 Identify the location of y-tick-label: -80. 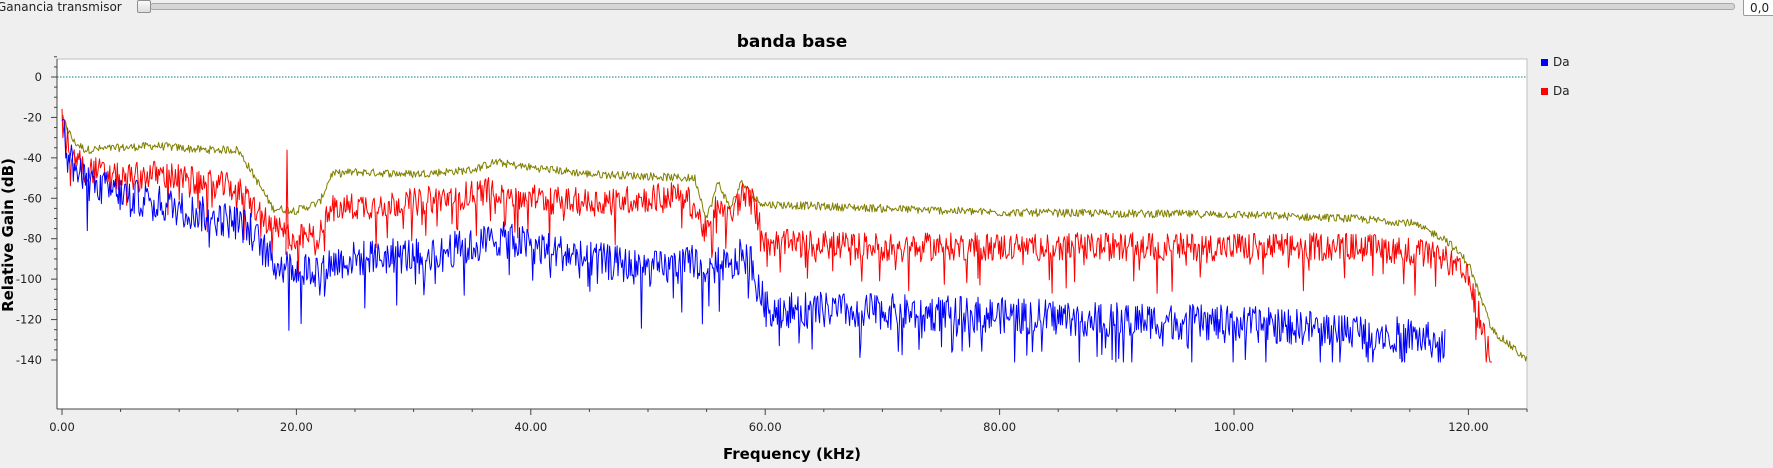
(32, 239).